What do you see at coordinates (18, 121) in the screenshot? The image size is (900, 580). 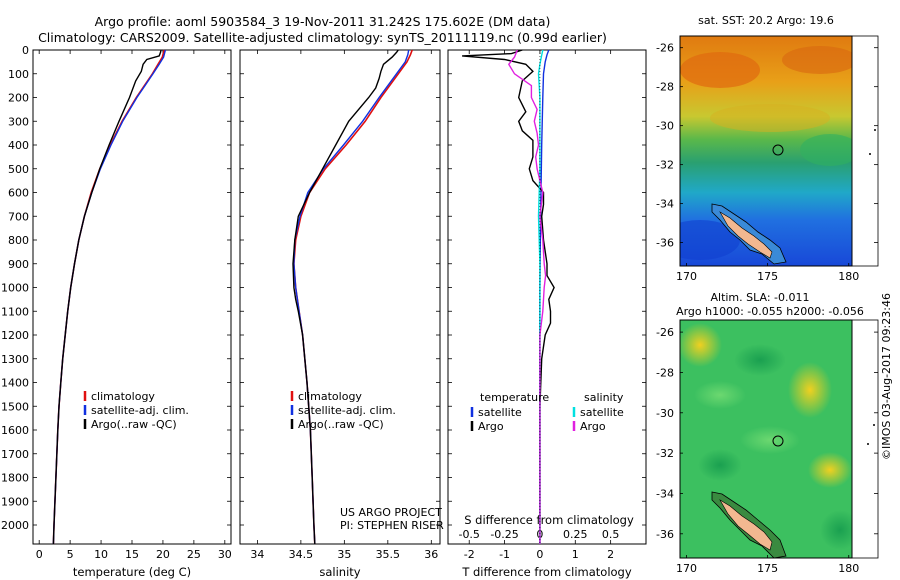 I see `depth-tick-label: 300` at bounding box center [18, 121].